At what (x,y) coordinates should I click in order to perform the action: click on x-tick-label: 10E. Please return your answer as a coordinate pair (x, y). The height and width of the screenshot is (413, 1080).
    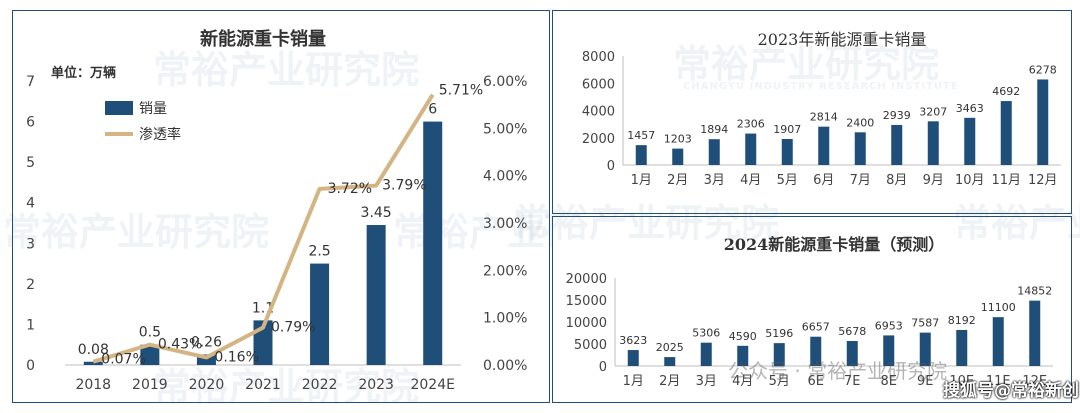
    Looking at the image, I should click on (961, 381).